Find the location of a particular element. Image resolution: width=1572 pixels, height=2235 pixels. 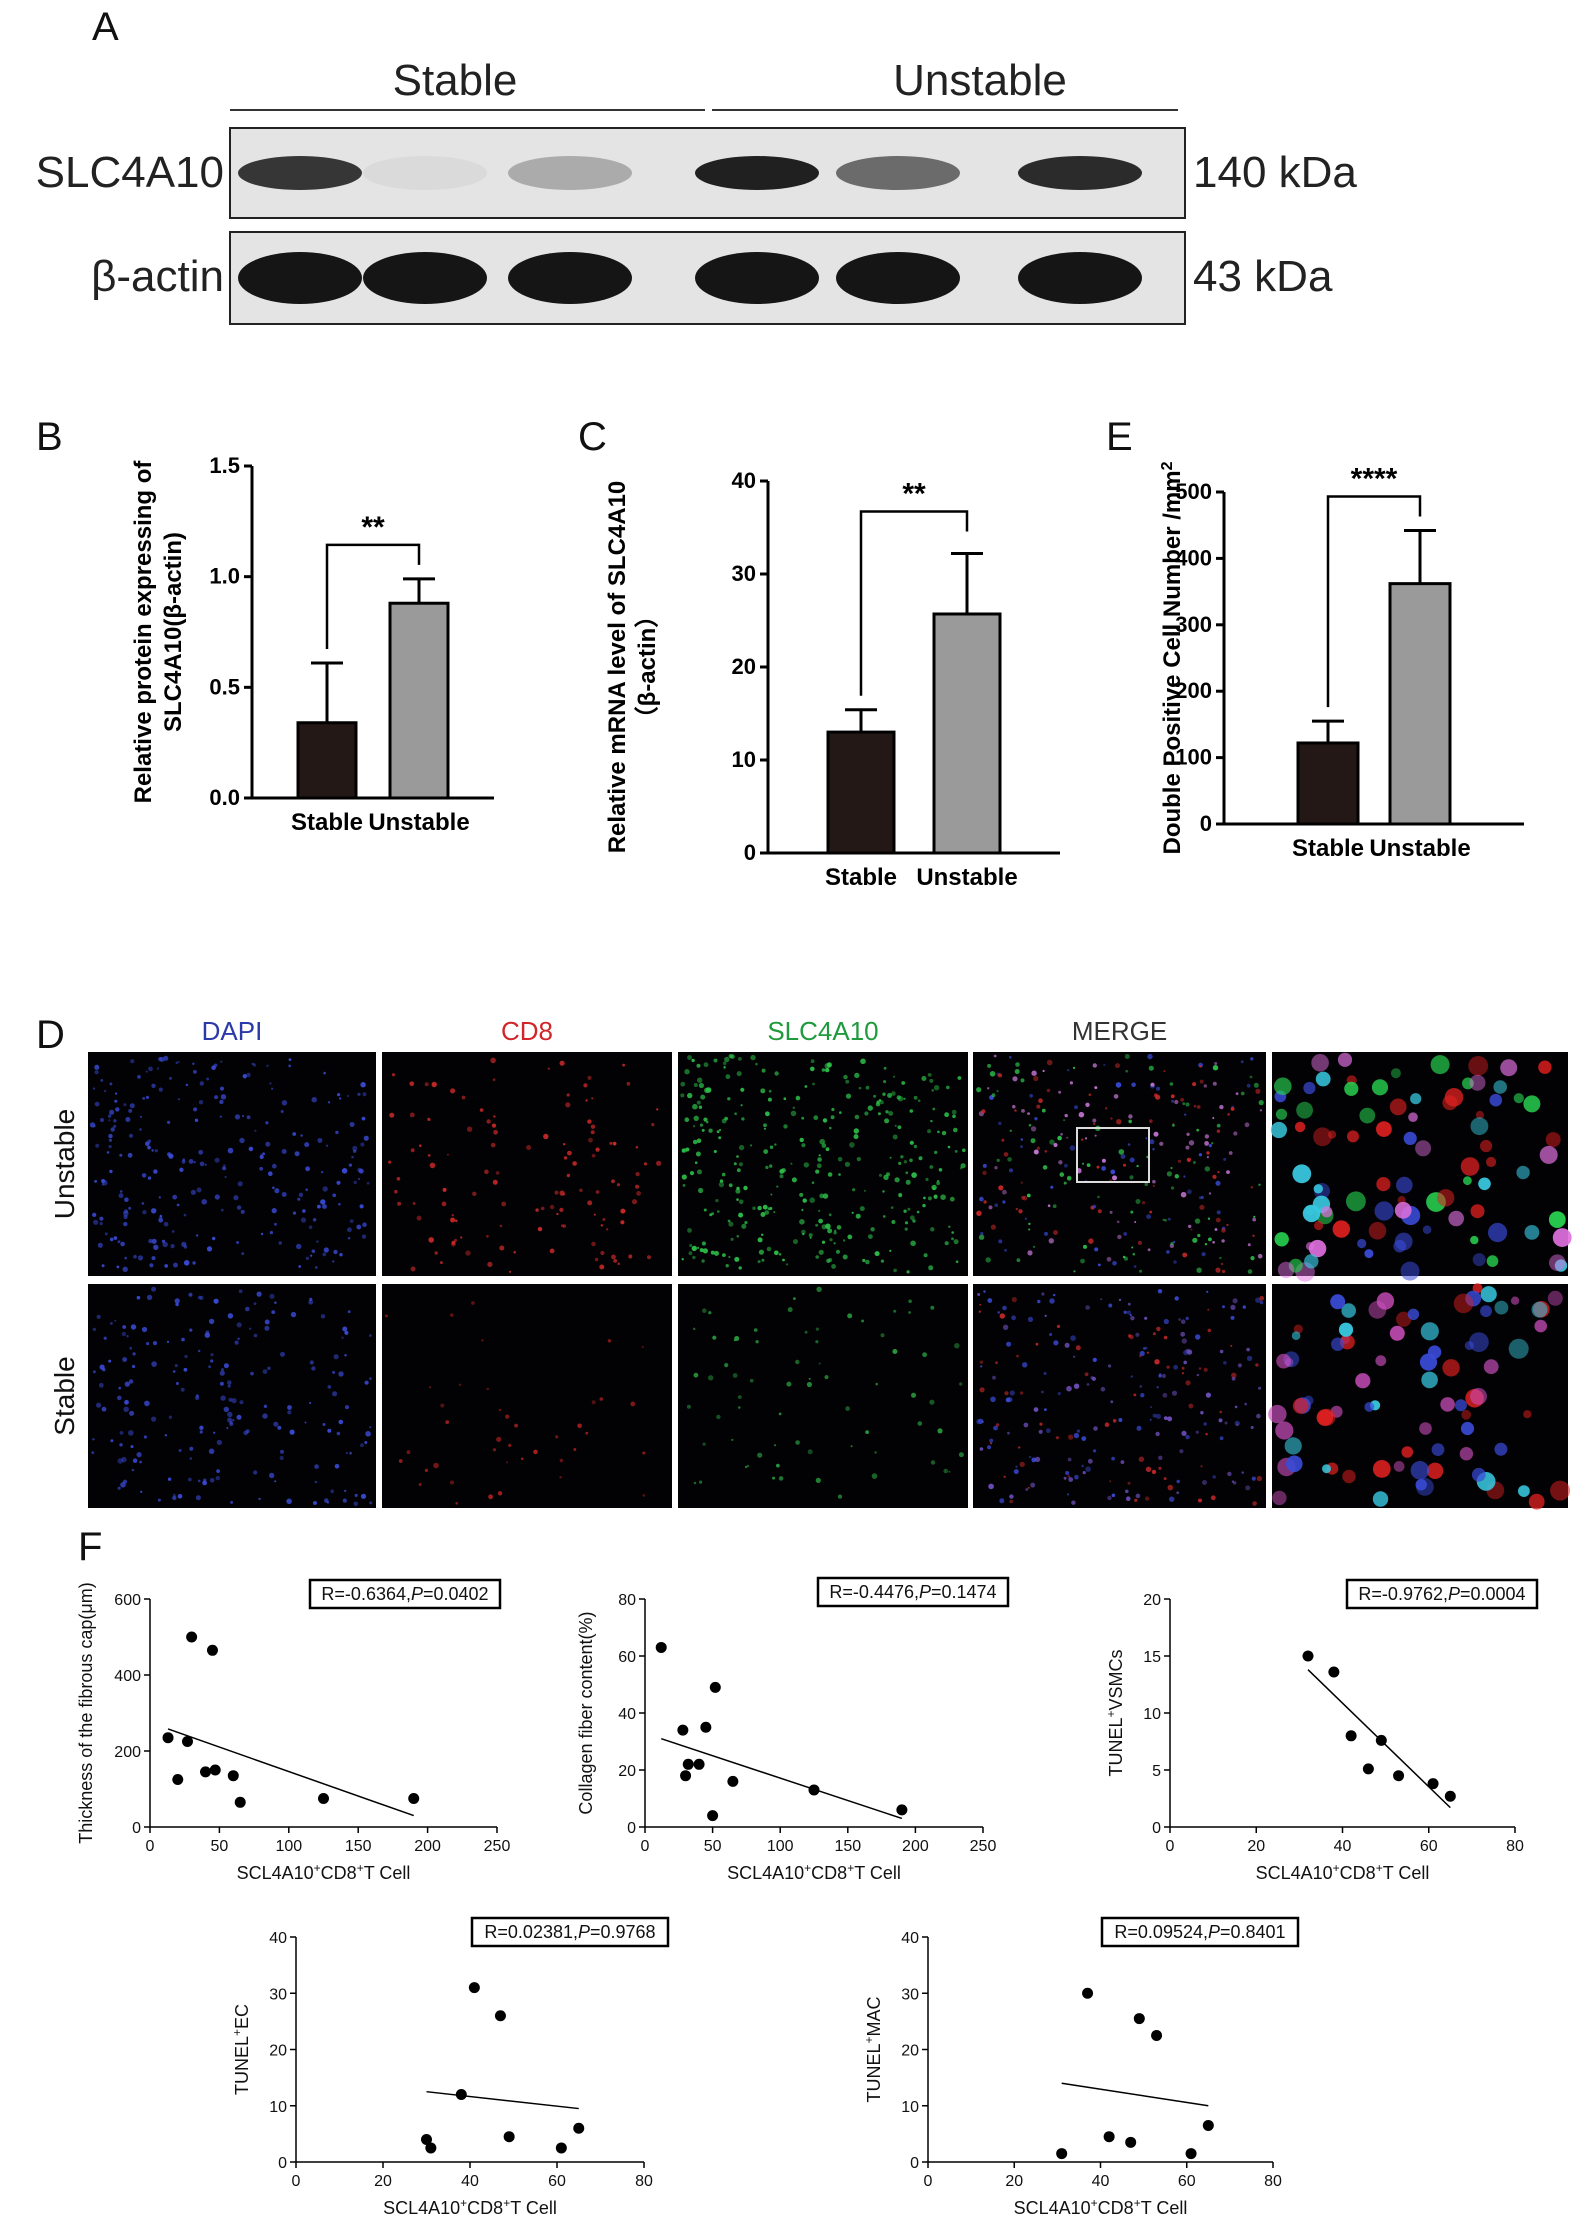

panel-letter-e: E is located at coordinates (1119, 437).